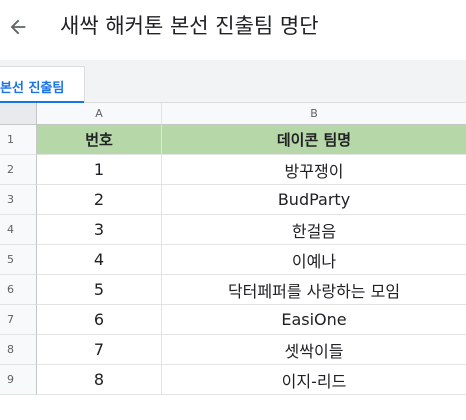 This screenshot has width=466, height=420. Describe the element at coordinates (233, 82) in the screenshot. I see `sheet-tab-strip: 본선 진출팀` at that location.